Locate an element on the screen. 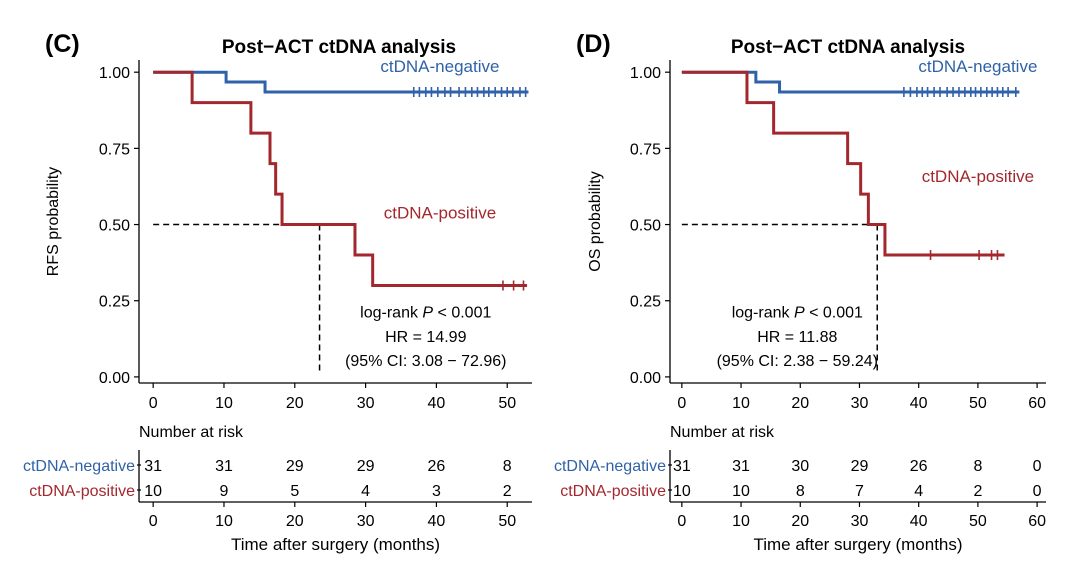  risk-x-tick-label: 10 is located at coordinates (224, 521).